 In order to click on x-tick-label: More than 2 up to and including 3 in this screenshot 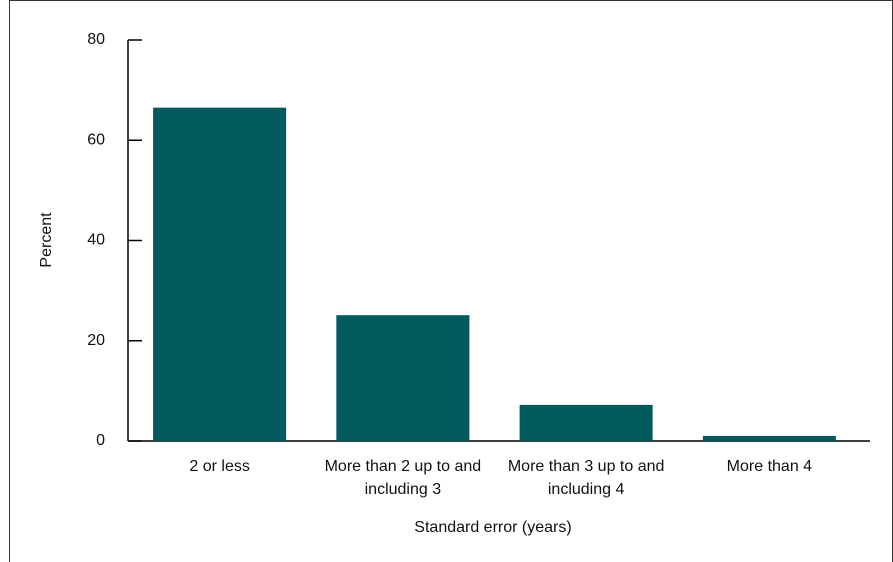, I will do `click(403, 478)`.